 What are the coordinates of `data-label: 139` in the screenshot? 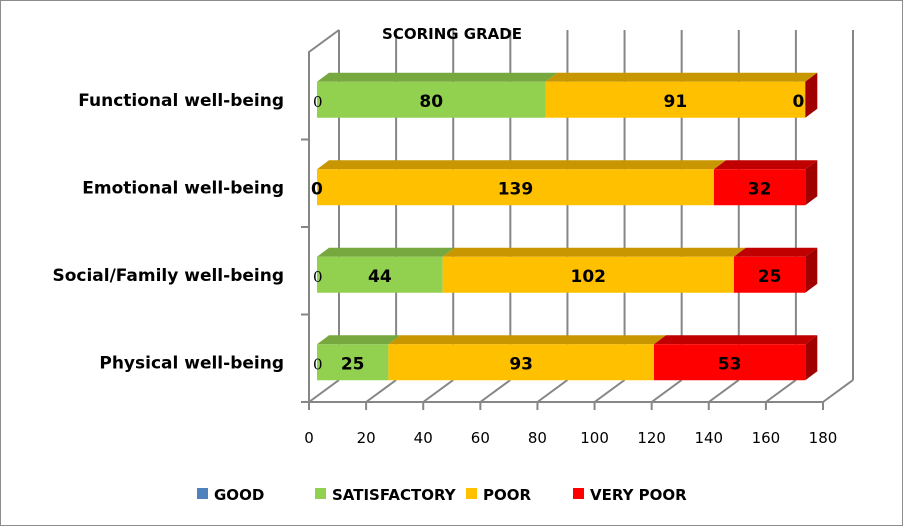 It's located at (516, 189).